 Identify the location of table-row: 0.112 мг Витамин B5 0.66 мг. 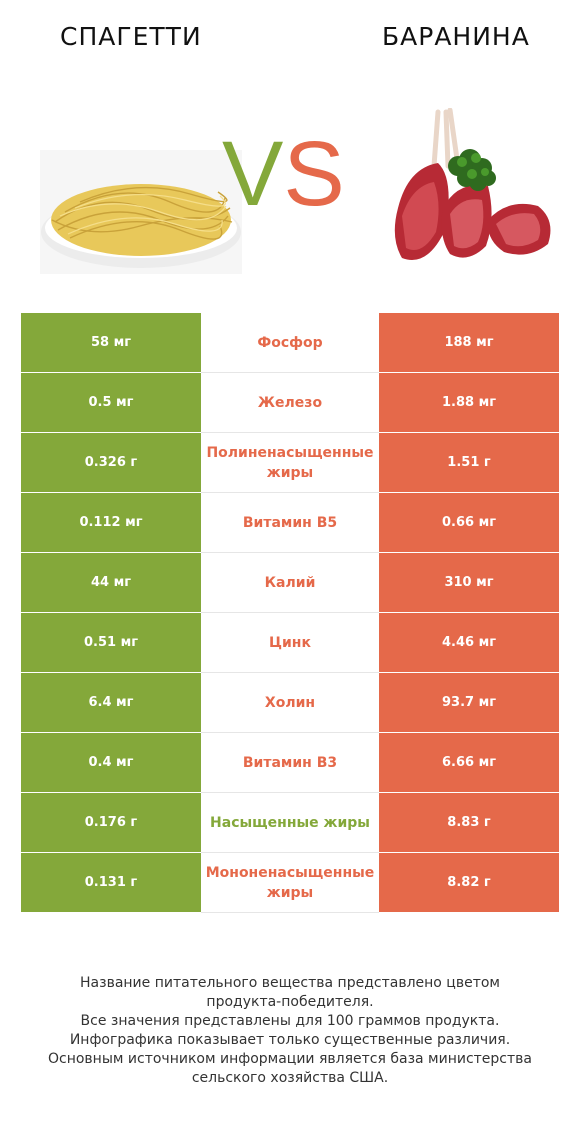
(290, 523).